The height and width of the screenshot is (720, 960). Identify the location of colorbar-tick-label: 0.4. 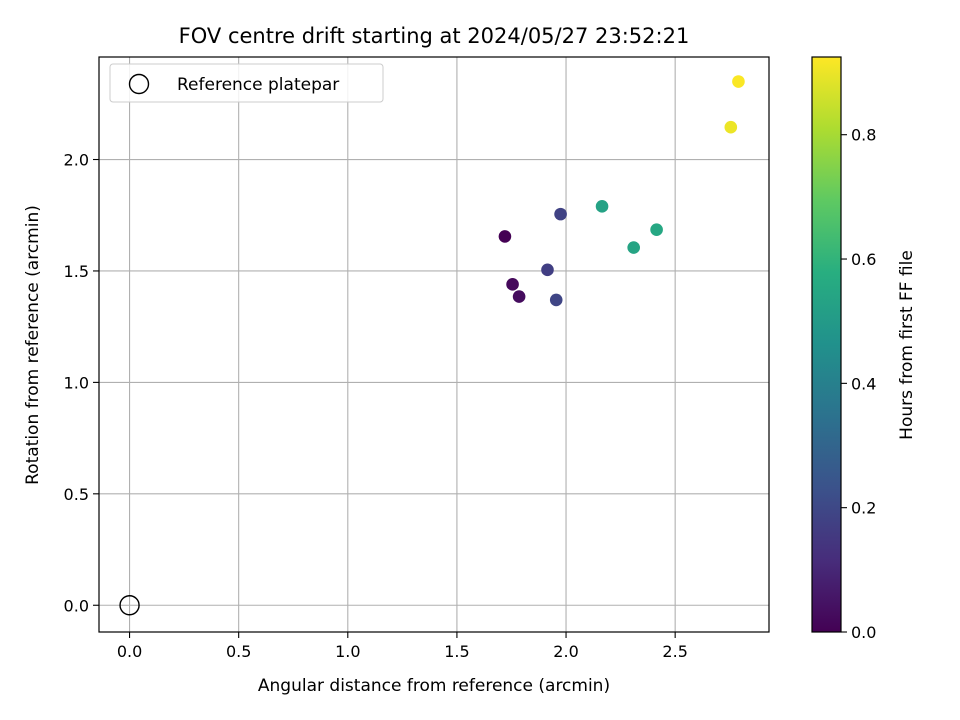
(863, 383).